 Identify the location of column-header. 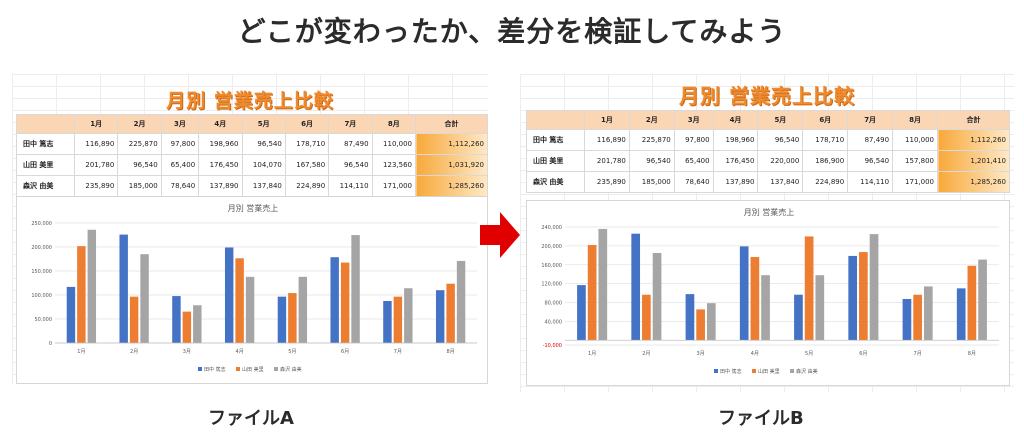
(555, 120).